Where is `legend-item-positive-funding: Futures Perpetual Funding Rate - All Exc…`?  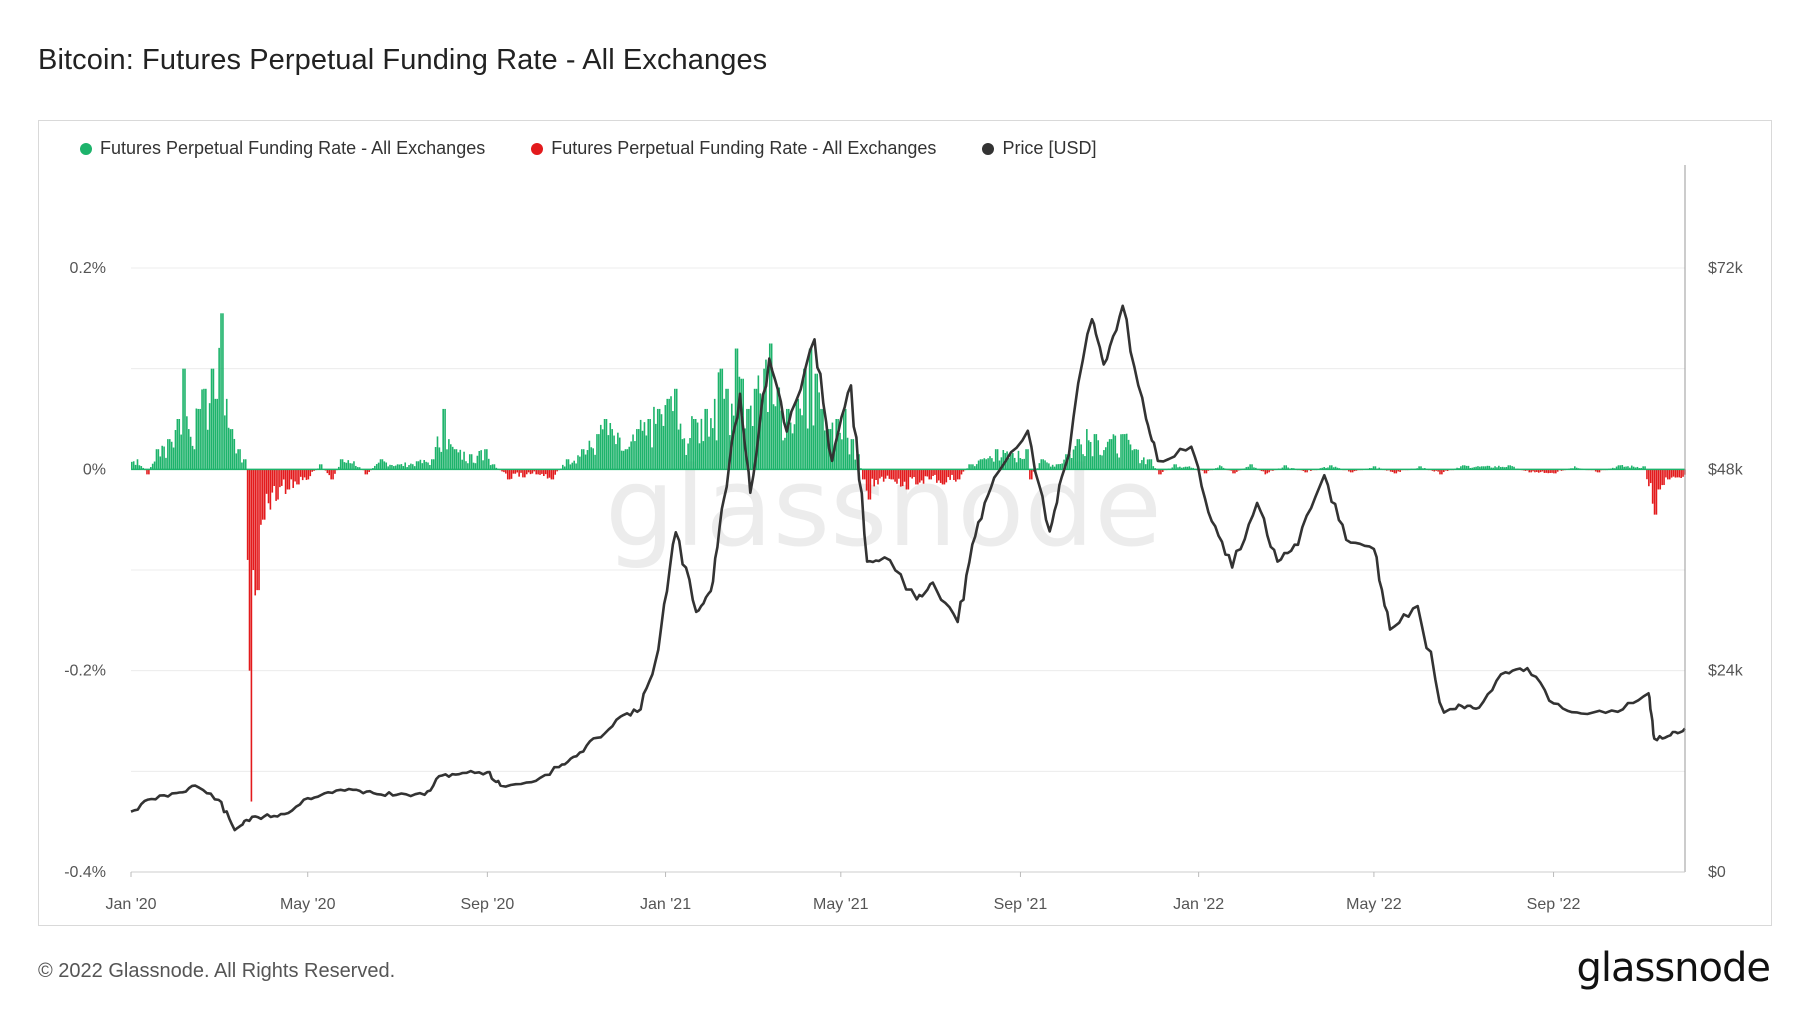
legend-item-positive-funding: Futures Perpetual Funding Rate - All Exc… is located at coordinates (282, 148).